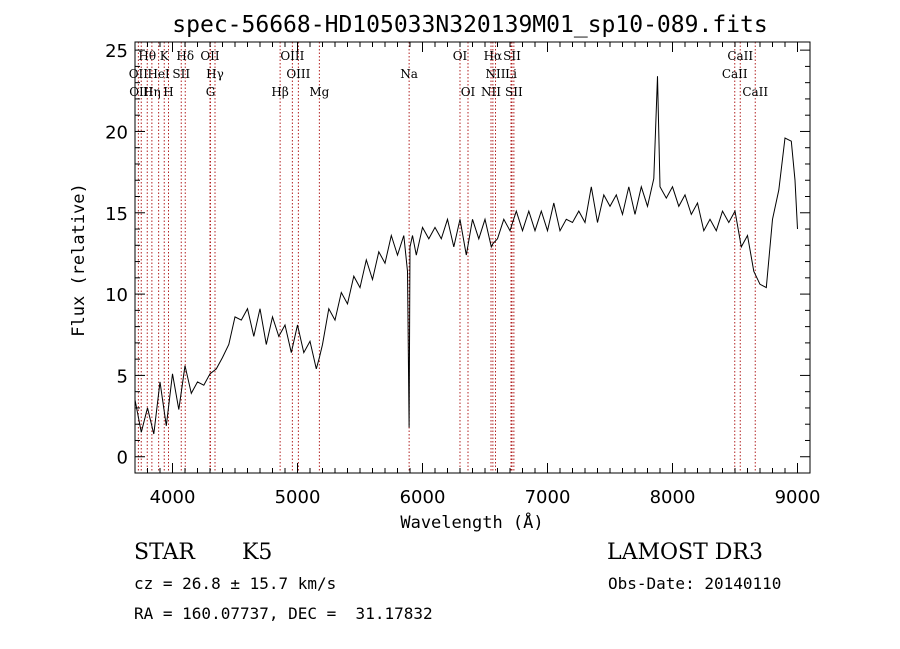 The width and height of the screenshot is (900, 649). Describe the element at coordinates (165, 56) in the screenshot. I see `line-label-1: K` at that location.